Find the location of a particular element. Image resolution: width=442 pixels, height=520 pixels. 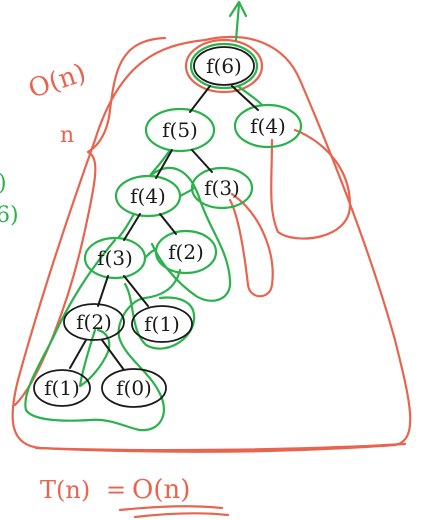

edge-f2-f0 is located at coordinates (113, 355).